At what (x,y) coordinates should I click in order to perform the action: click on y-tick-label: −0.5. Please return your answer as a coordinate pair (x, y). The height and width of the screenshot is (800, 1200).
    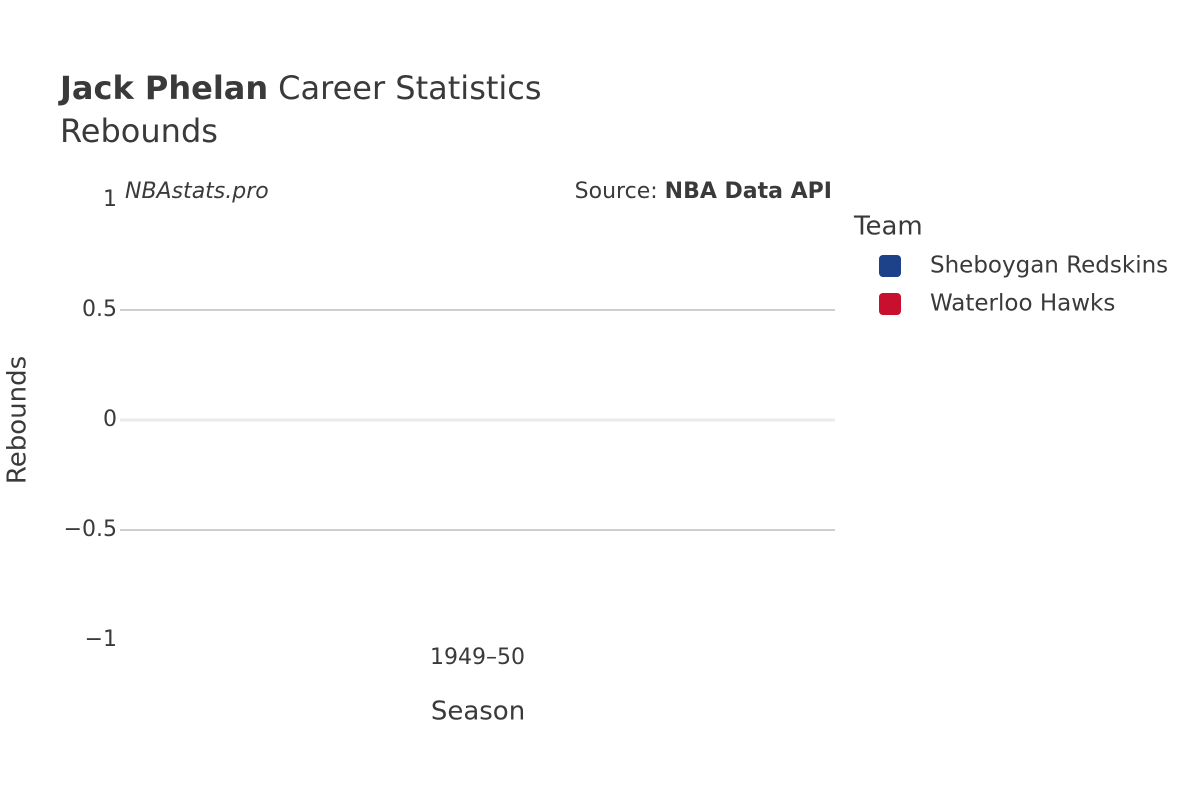
    Looking at the image, I should click on (90, 529).